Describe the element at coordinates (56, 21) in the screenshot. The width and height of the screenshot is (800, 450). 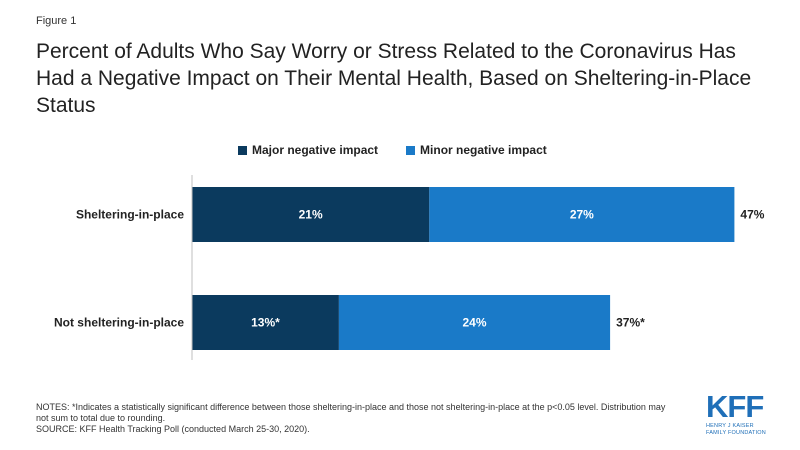
I see `figure-label: Figure 1` at that location.